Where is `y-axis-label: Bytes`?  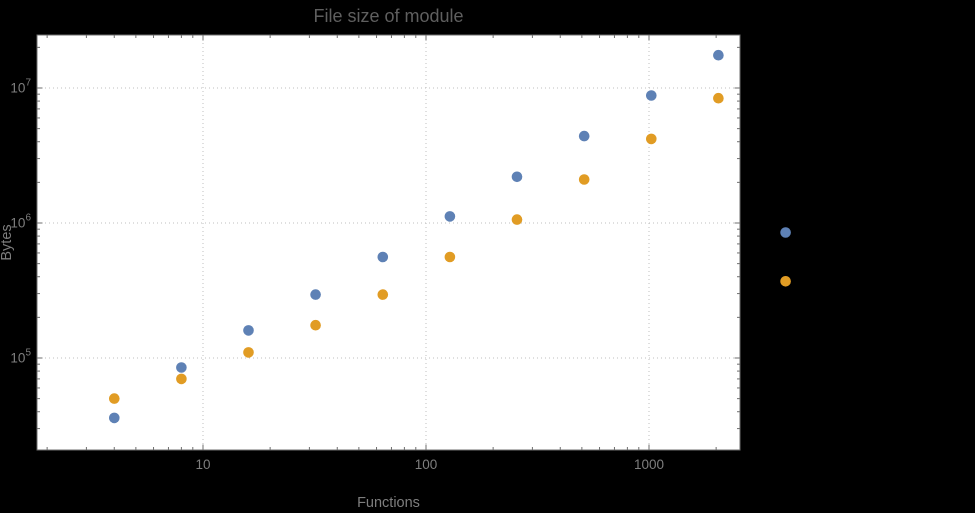
y-axis-label: Bytes is located at coordinates (7, 242).